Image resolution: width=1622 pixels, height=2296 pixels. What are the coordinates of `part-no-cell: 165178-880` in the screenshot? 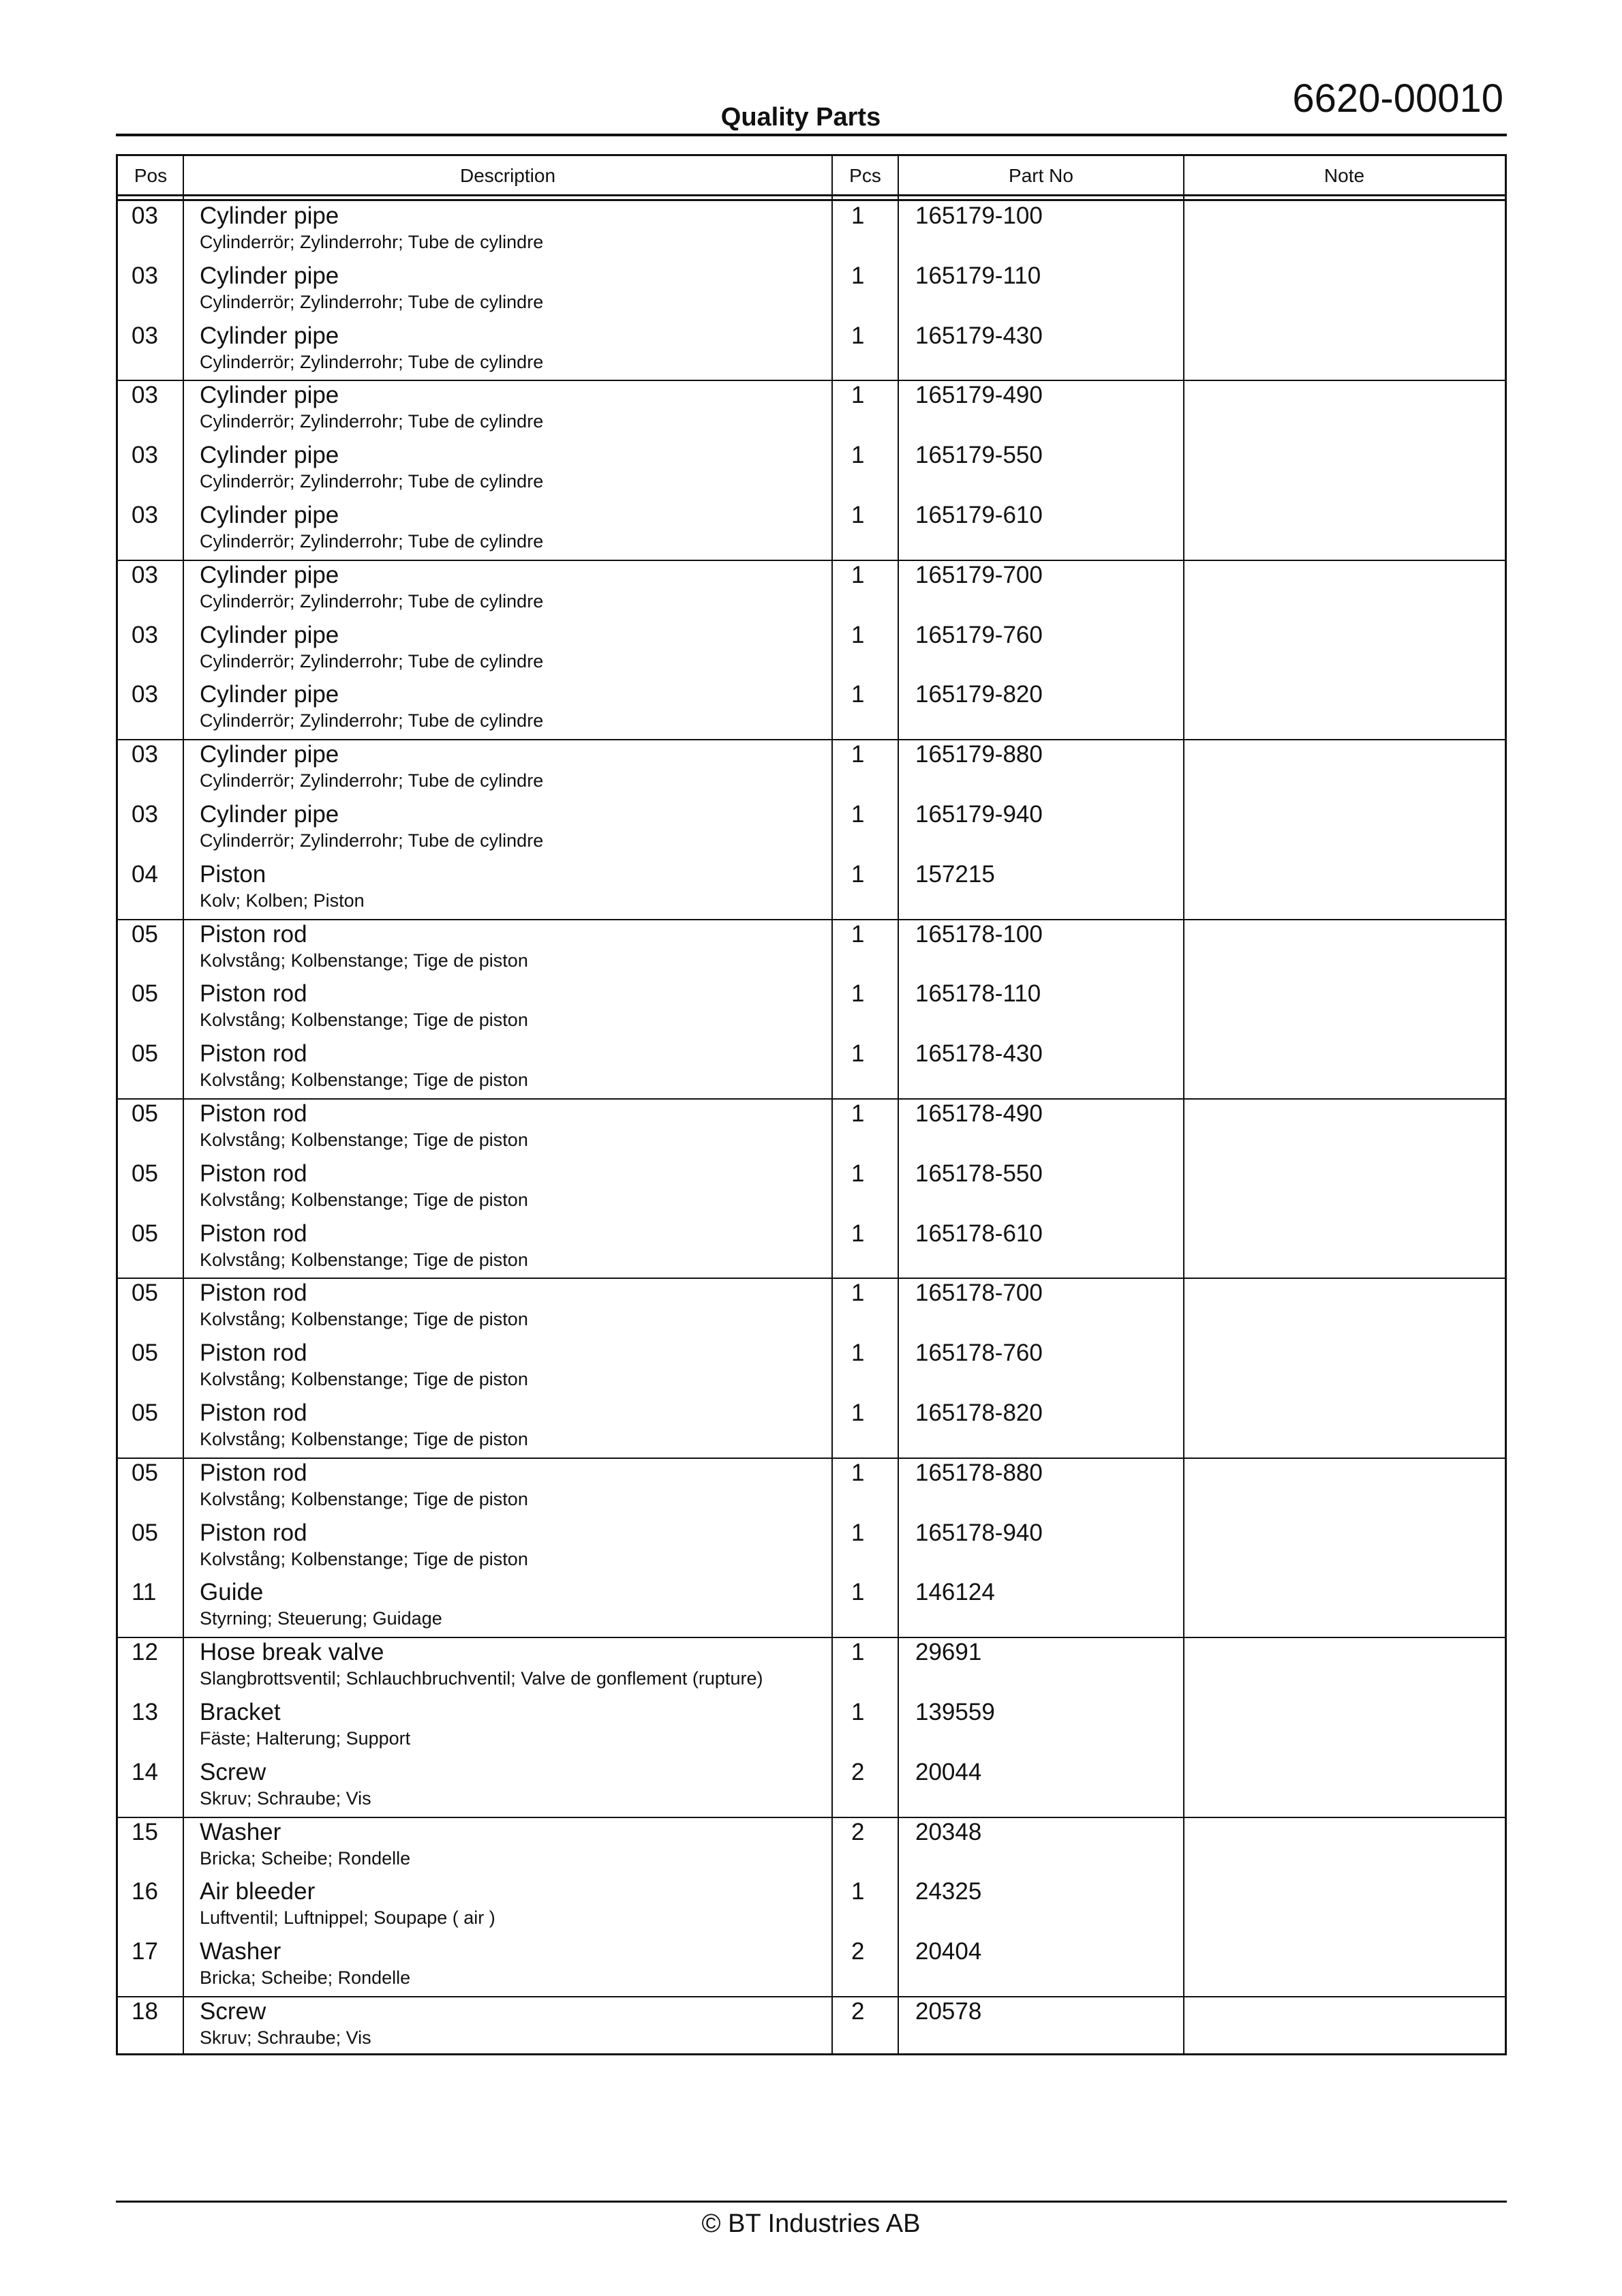 It's located at (979, 1472).